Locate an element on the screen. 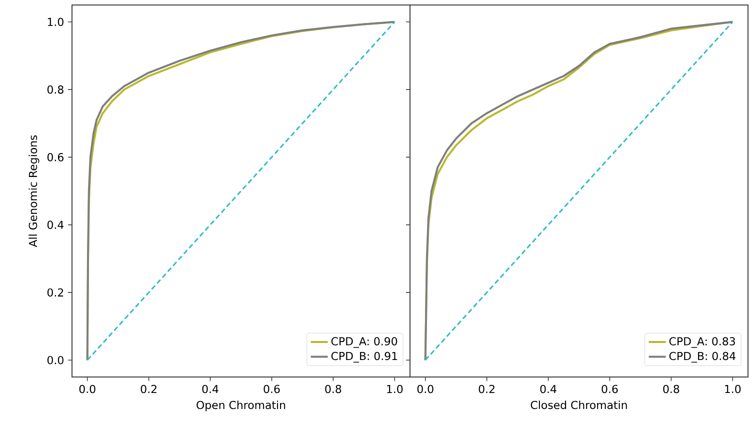 The height and width of the screenshot is (432, 753). y-tick-label: 0.8 is located at coordinates (55, 89).